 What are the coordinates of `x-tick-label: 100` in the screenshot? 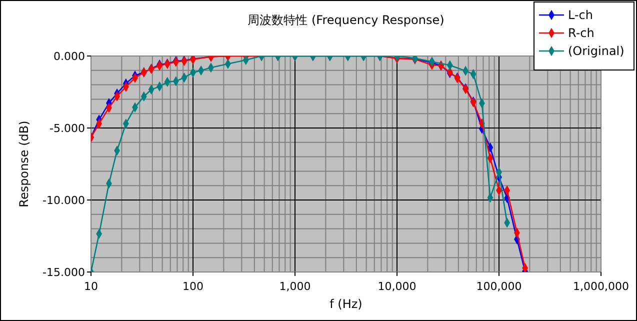 It's located at (193, 286).